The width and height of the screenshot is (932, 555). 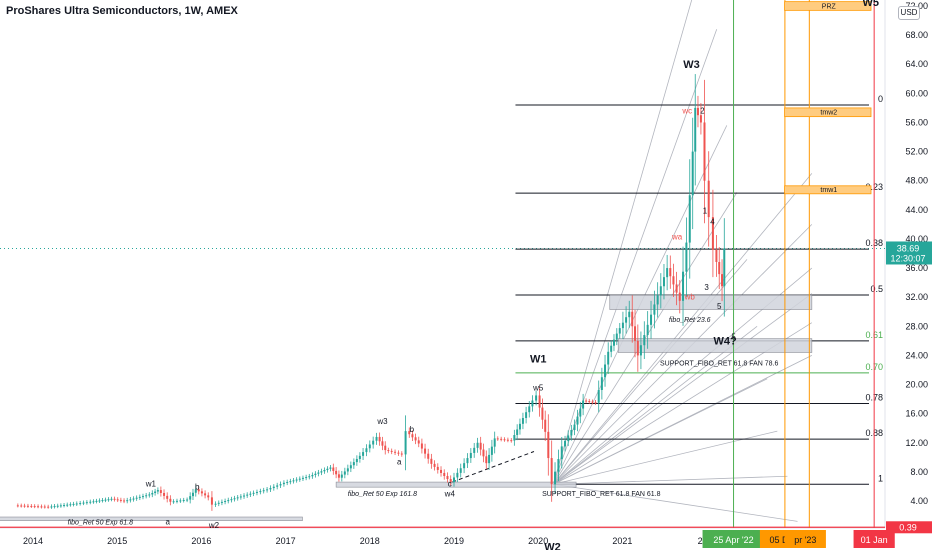 What do you see at coordinates (538, 360) in the screenshot?
I see `wave-label: W1` at bounding box center [538, 360].